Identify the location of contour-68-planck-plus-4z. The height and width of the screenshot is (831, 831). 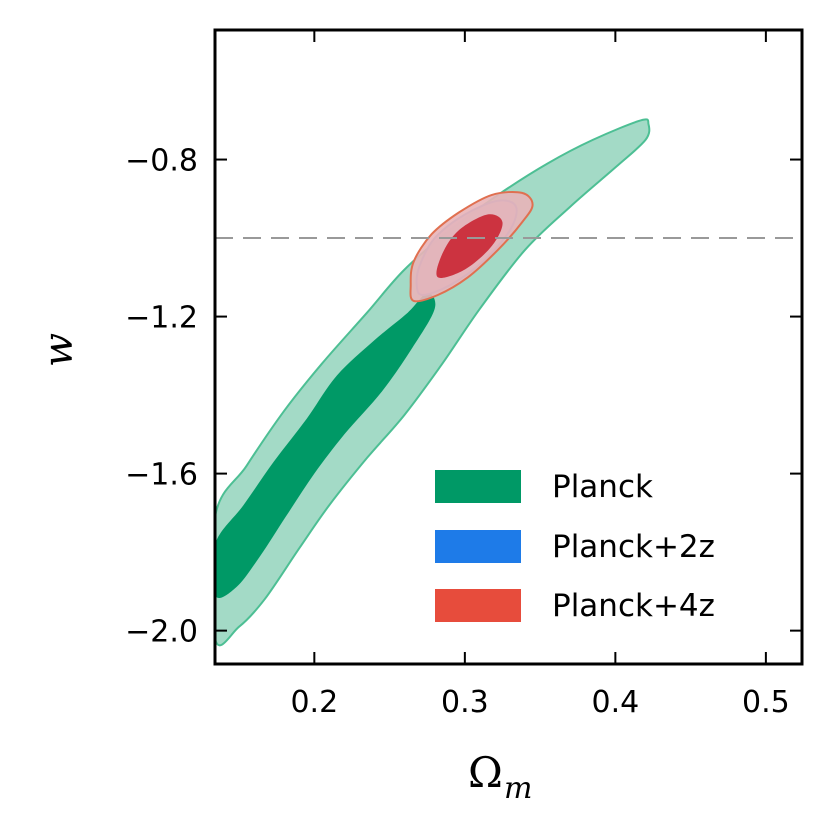
(469, 246).